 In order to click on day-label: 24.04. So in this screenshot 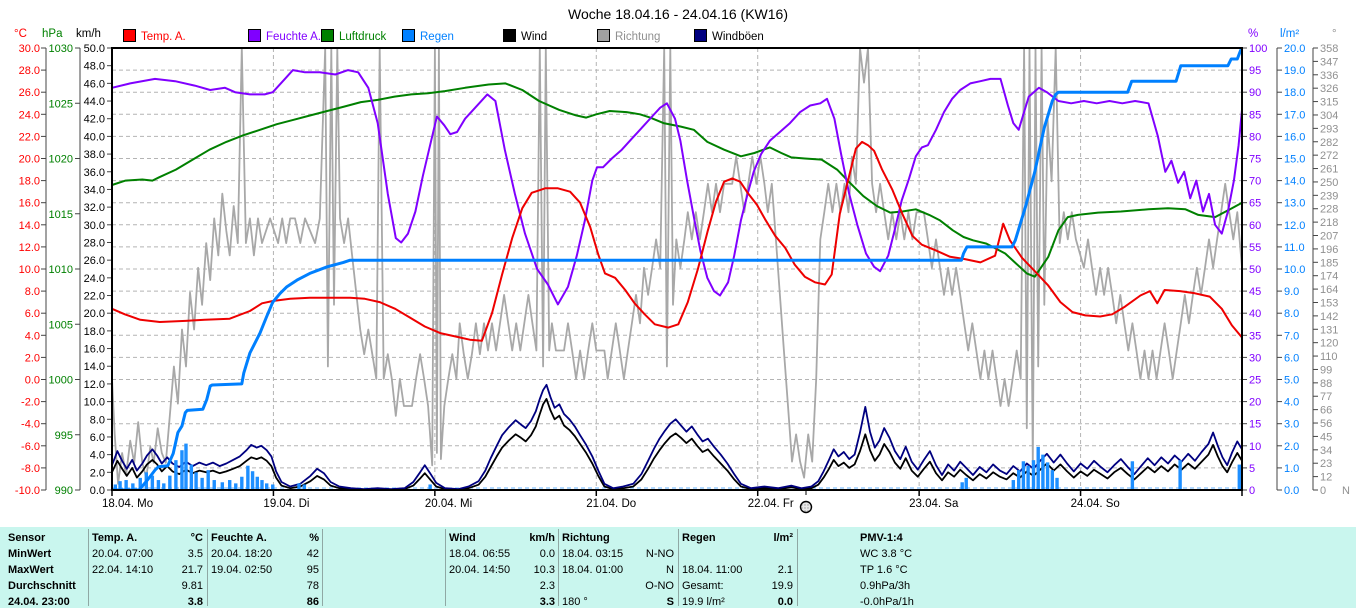, I will do `click(1095, 504)`.